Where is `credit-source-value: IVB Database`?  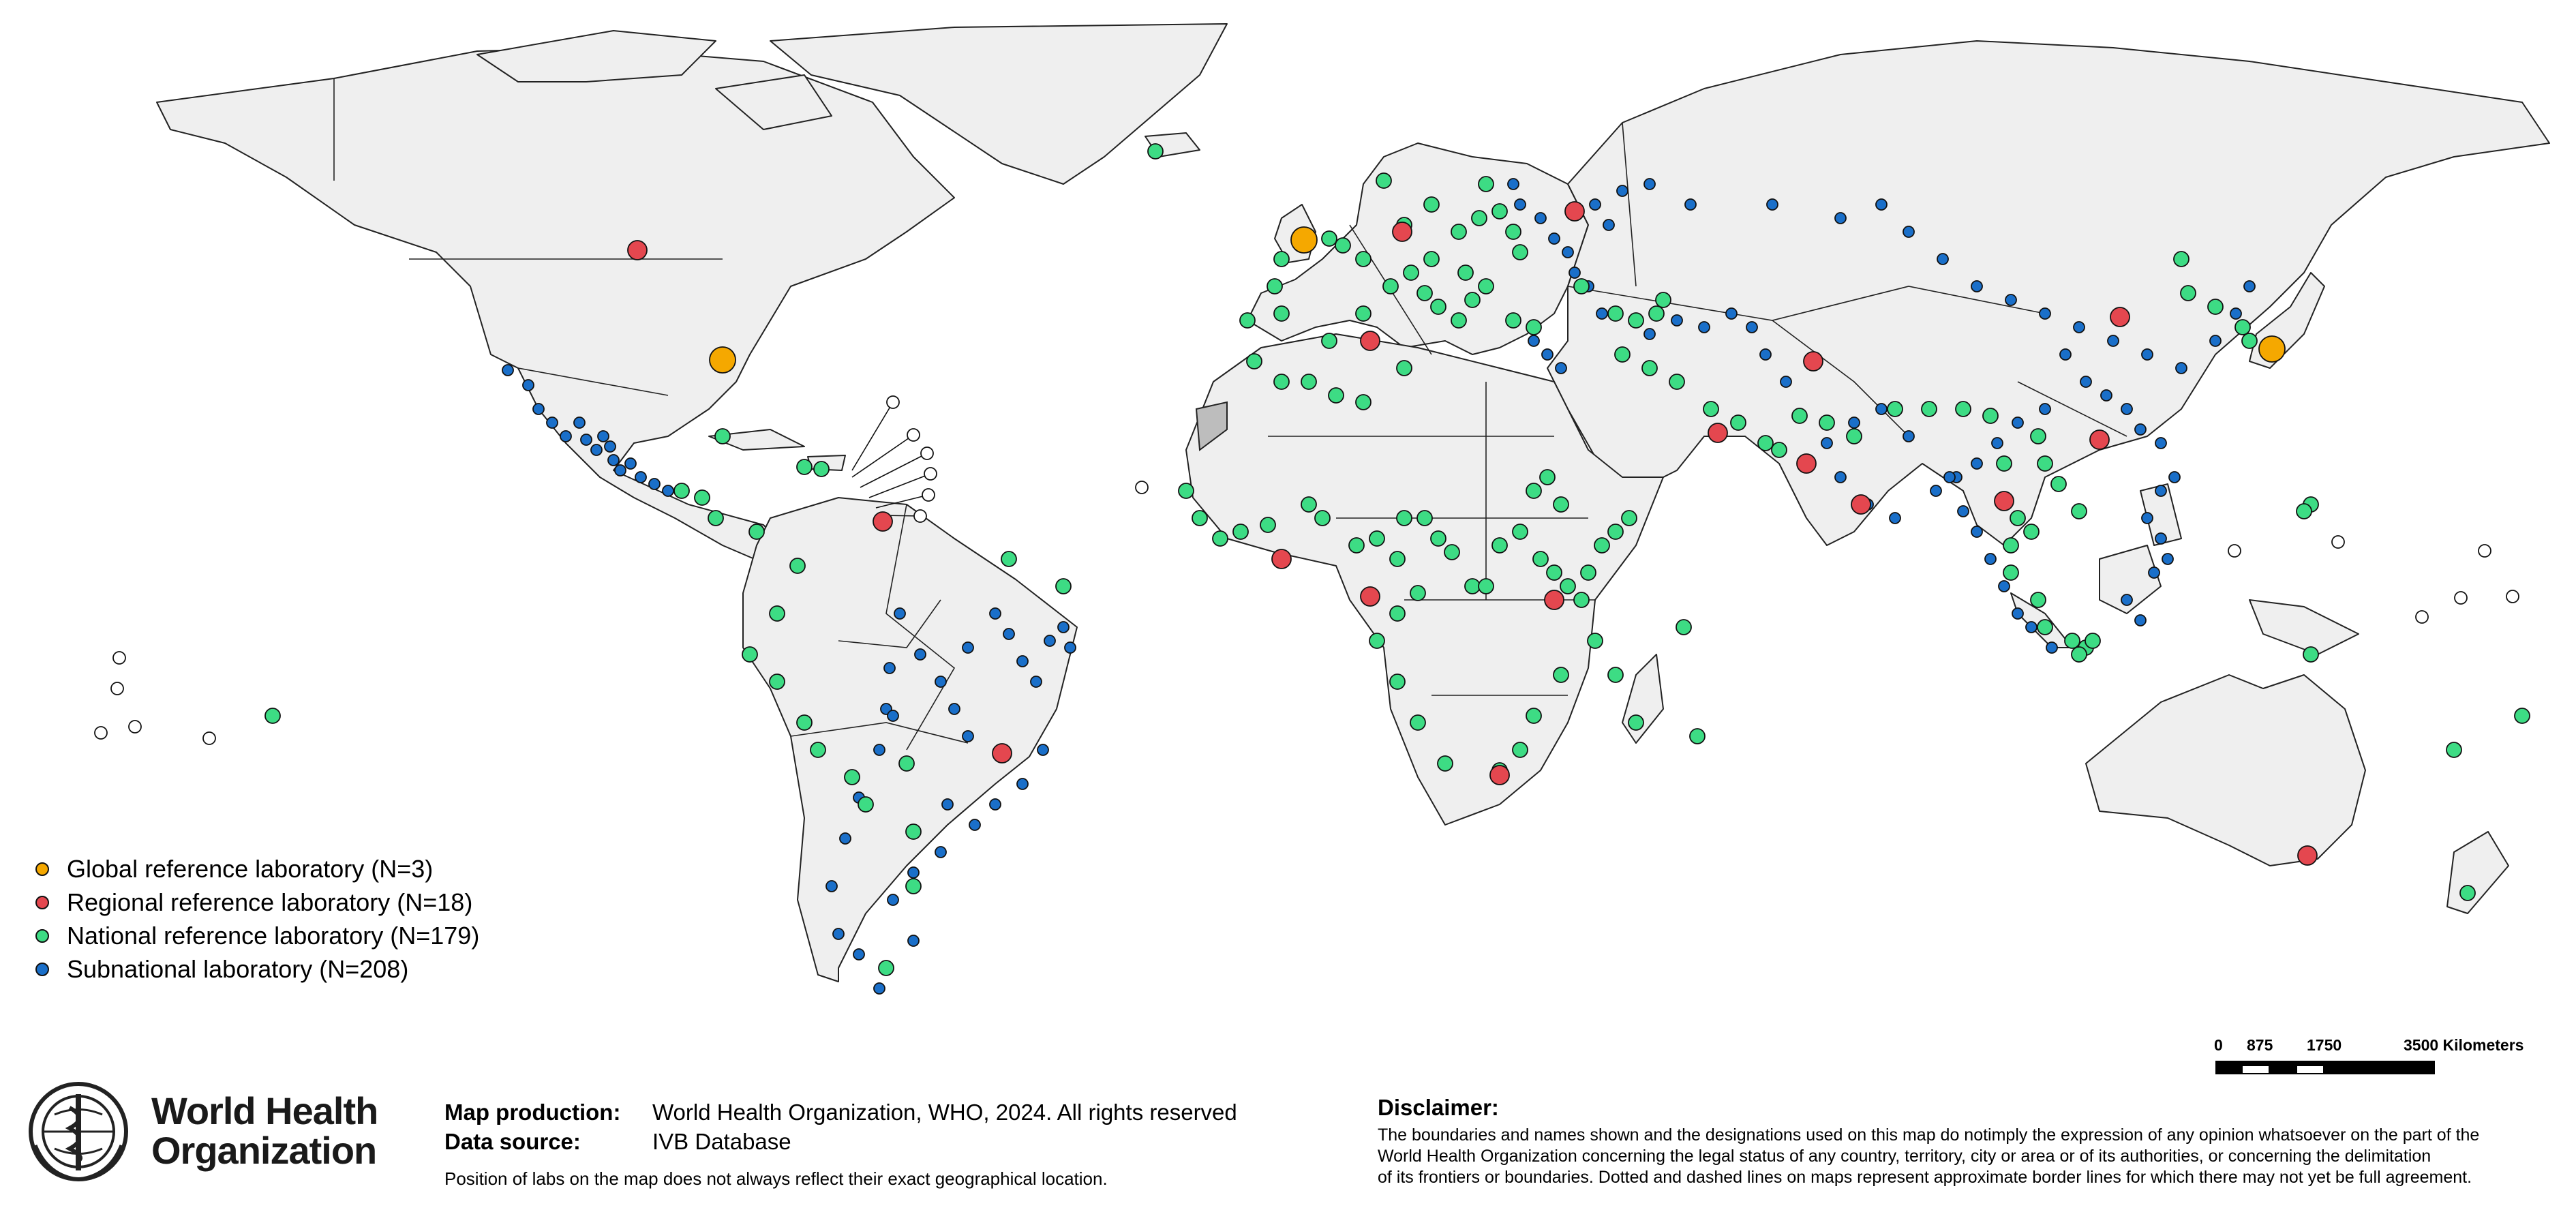
credit-source-value: IVB Database is located at coordinates (722, 1141).